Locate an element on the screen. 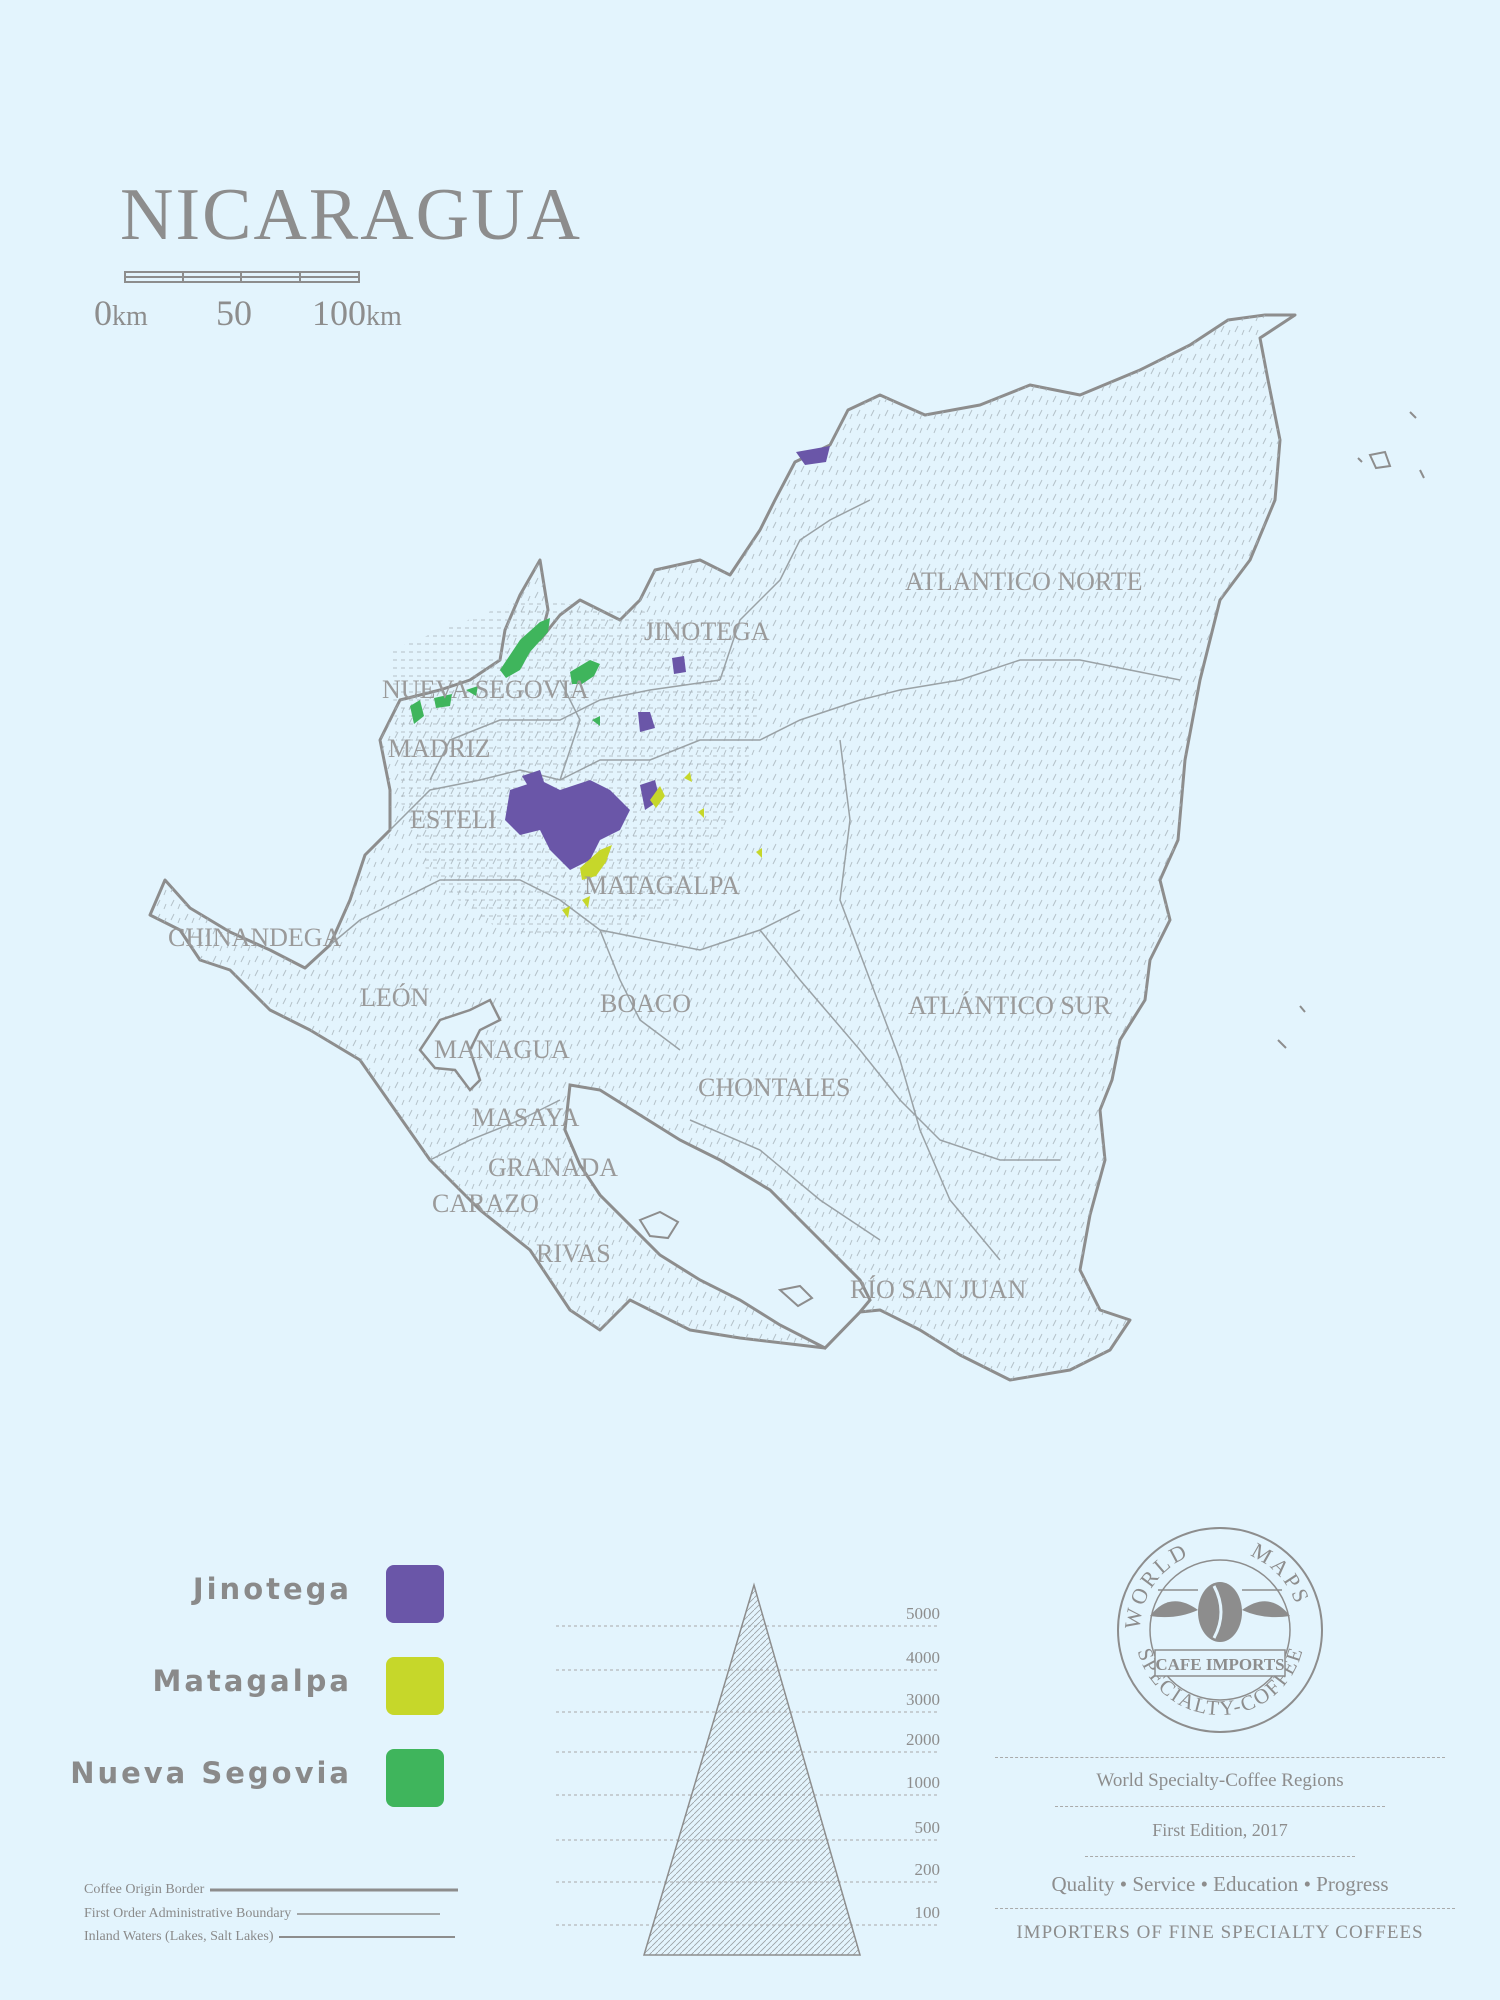 The width and height of the screenshot is (1500, 2000). key-admin-boundary: First Order Administrative Boundary is located at coordinates (262, 1913).